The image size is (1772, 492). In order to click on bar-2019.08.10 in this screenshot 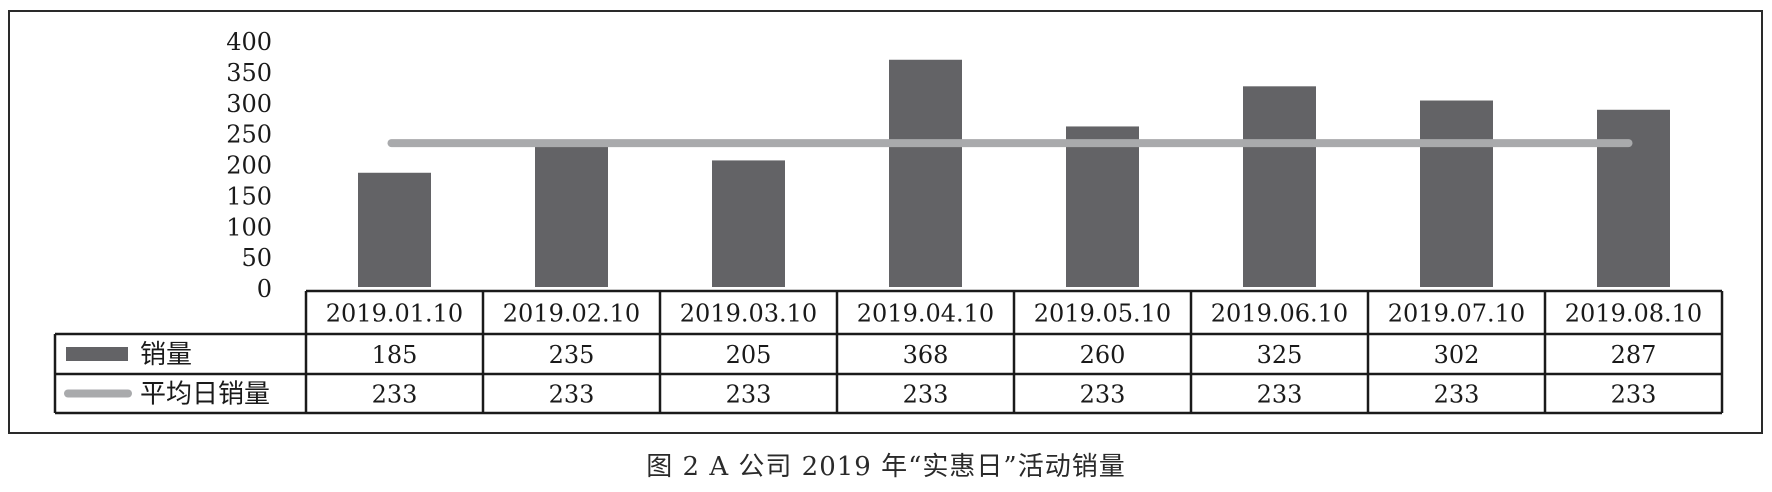, I will do `click(1633, 198)`.